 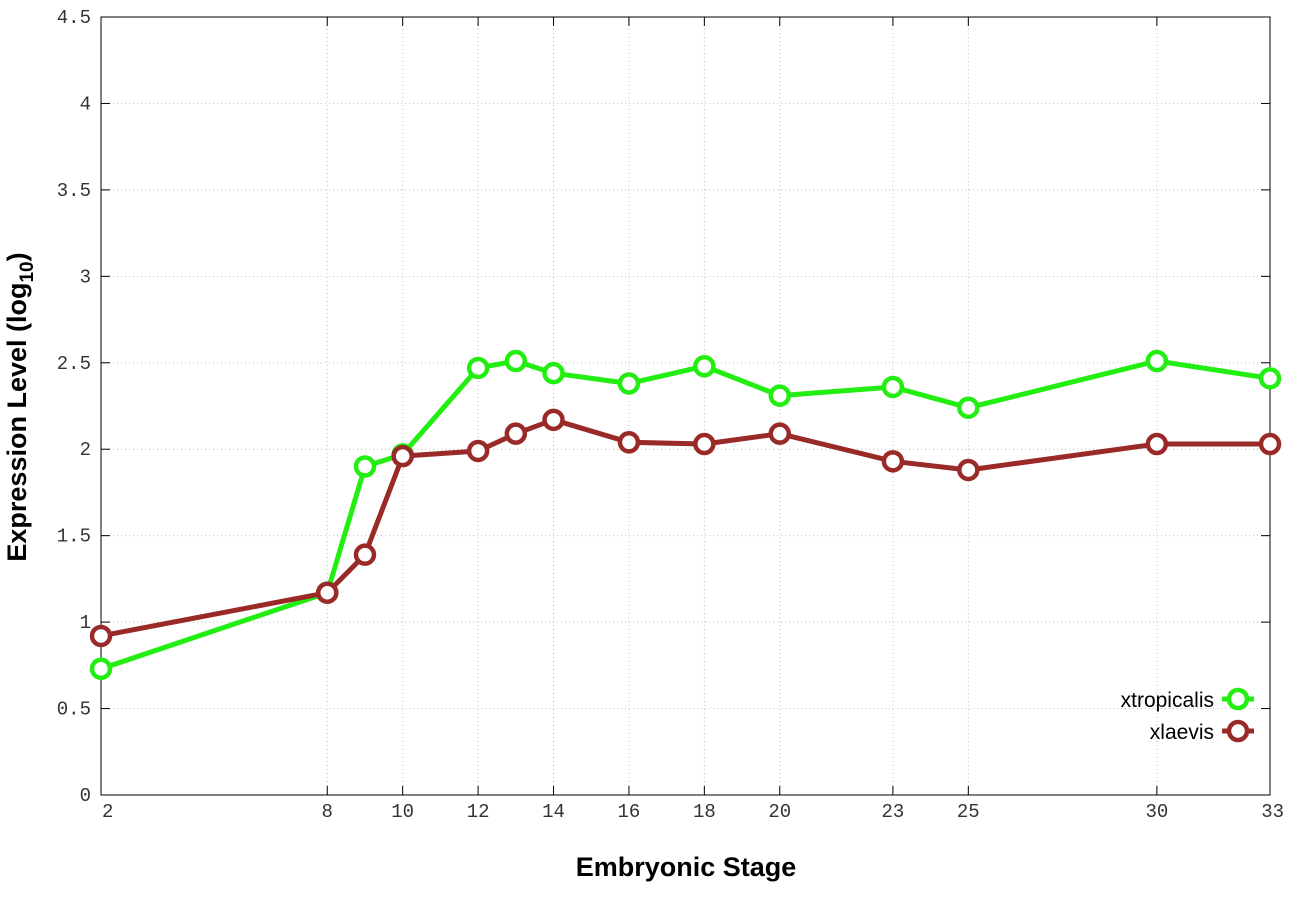 What do you see at coordinates (968, 812) in the screenshot?
I see `x-tick-label: 25` at bounding box center [968, 812].